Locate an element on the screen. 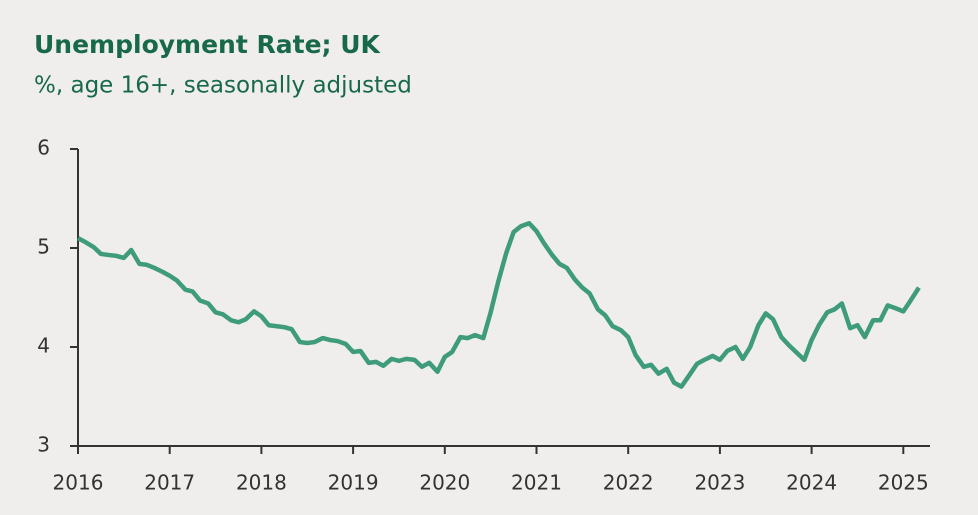 The image size is (978, 515). x-tick-label: 2018 is located at coordinates (261, 483).